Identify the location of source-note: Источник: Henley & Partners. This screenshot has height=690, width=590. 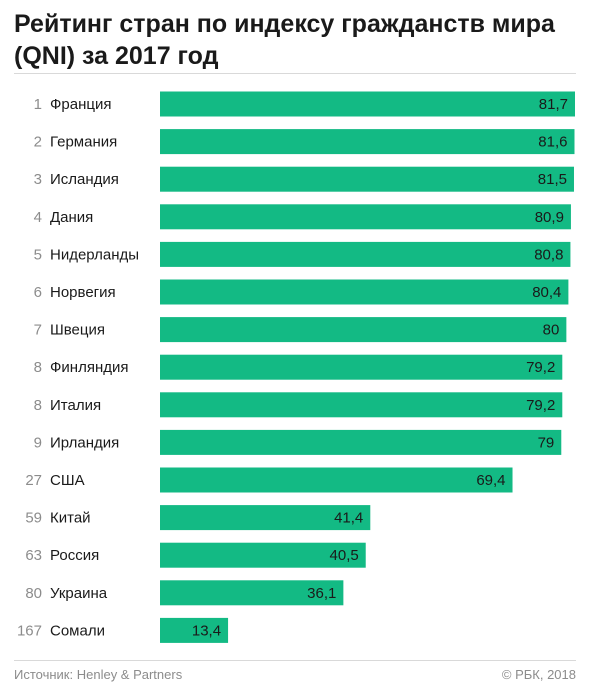
(98, 674).